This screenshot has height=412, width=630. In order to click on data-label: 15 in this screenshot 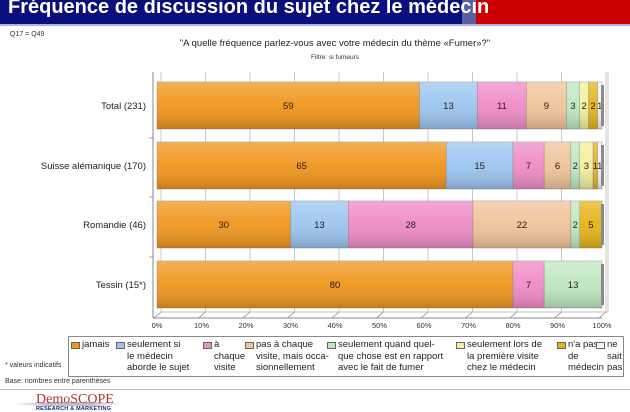, I will do `click(479, 166)`.